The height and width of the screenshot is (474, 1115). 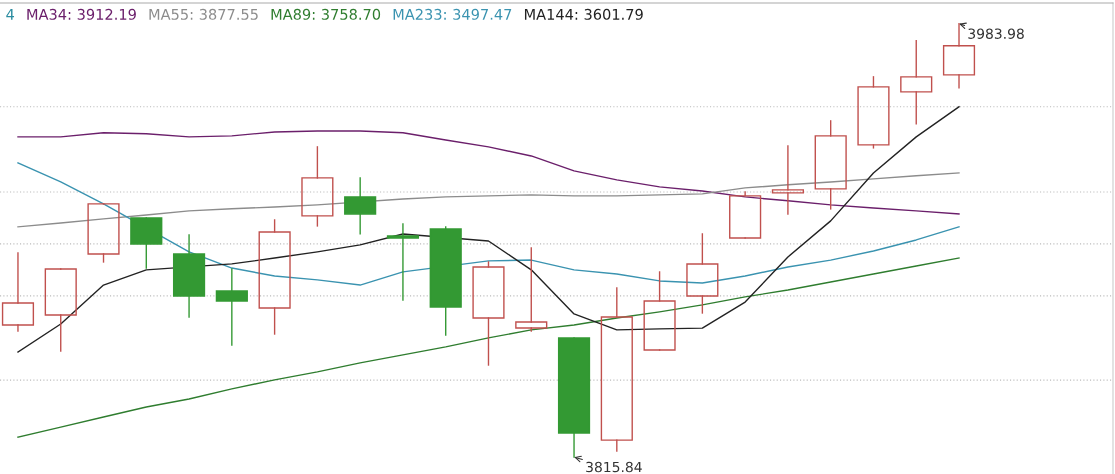 I want to click on text: MA89: 3758.70, so click(x=326, y=14).